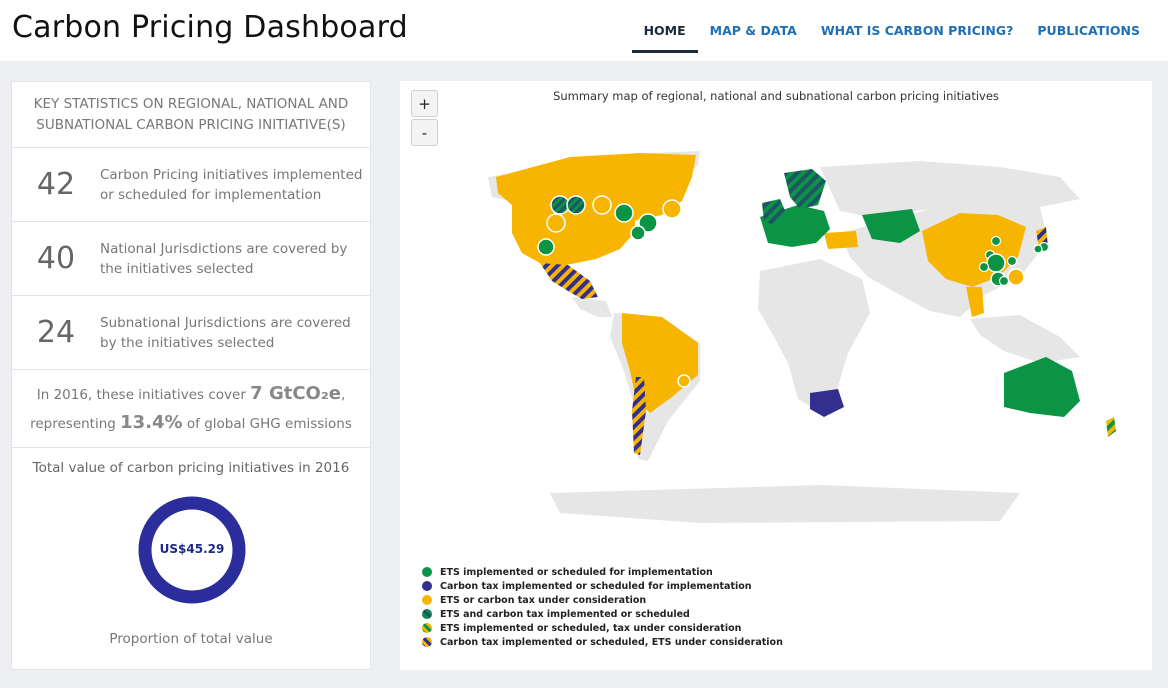  Describe the element at coordinates (427, 642) in the screenshot. I see `tax-consideration-swatch` at that location.